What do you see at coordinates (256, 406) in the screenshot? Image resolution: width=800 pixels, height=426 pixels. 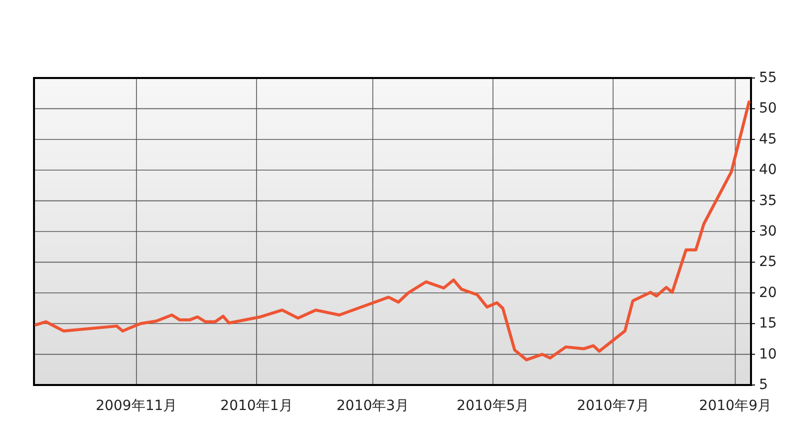 I see `x-tick-label: 2010年1月` at bounding box center [256, 406].